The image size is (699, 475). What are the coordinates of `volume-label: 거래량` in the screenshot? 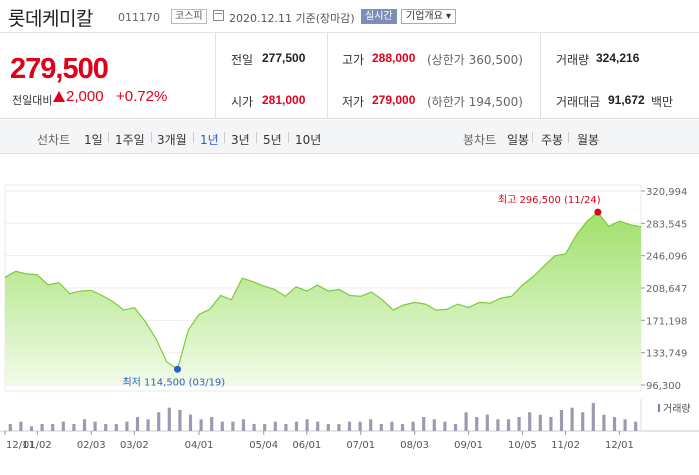 It's located at (573, 60).